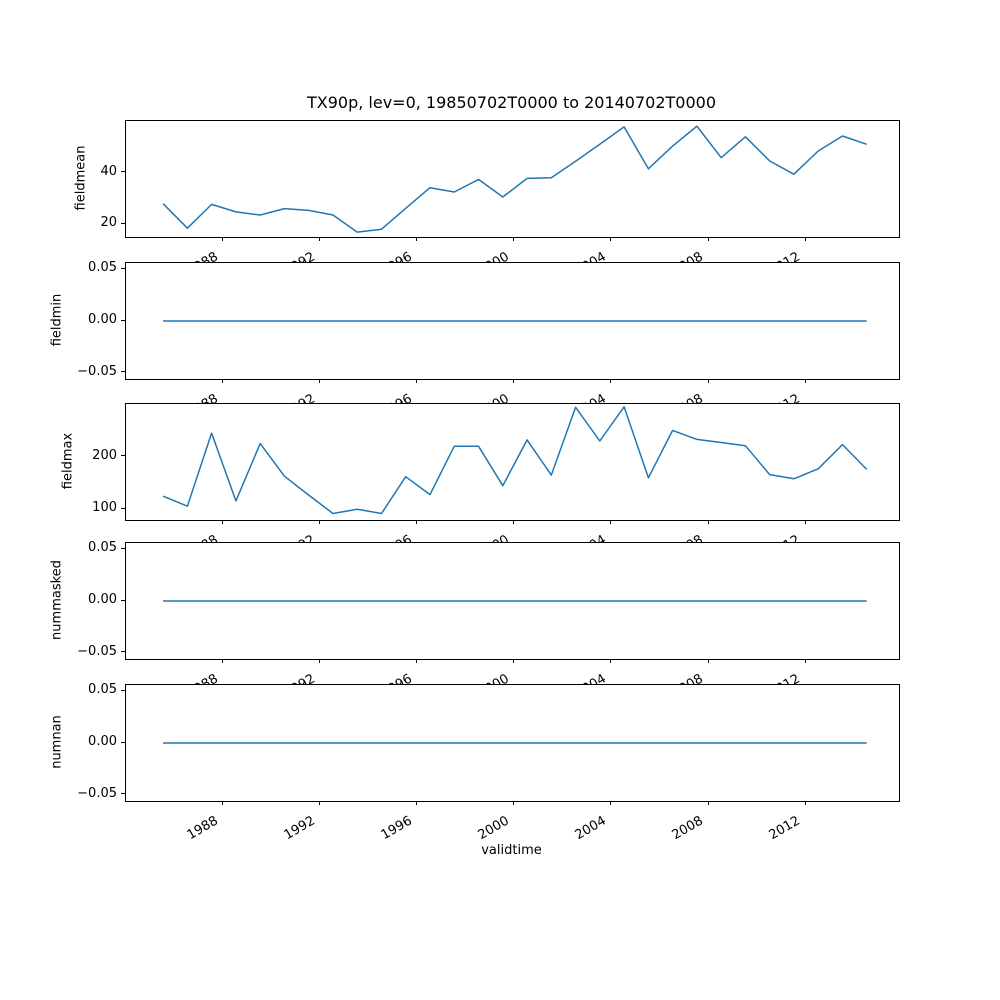  I want to click on y-tick-label: 20, so click(108, 223).